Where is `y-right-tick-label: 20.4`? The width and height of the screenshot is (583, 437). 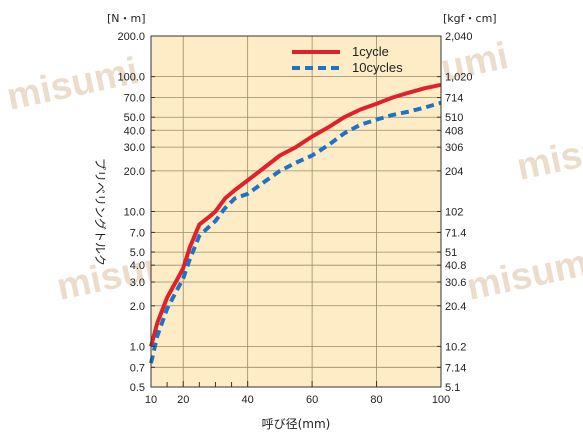
y-right-tick-label: 20.4 is located at coordinates (455, 307).